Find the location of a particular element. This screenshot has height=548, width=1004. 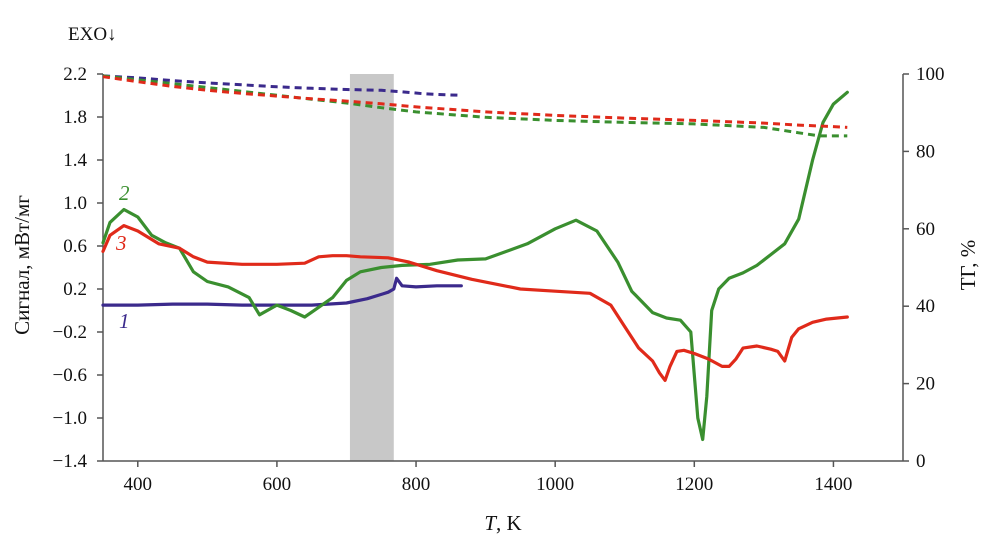

exo-label: EXO↓ is located at coordinates (92, 34).